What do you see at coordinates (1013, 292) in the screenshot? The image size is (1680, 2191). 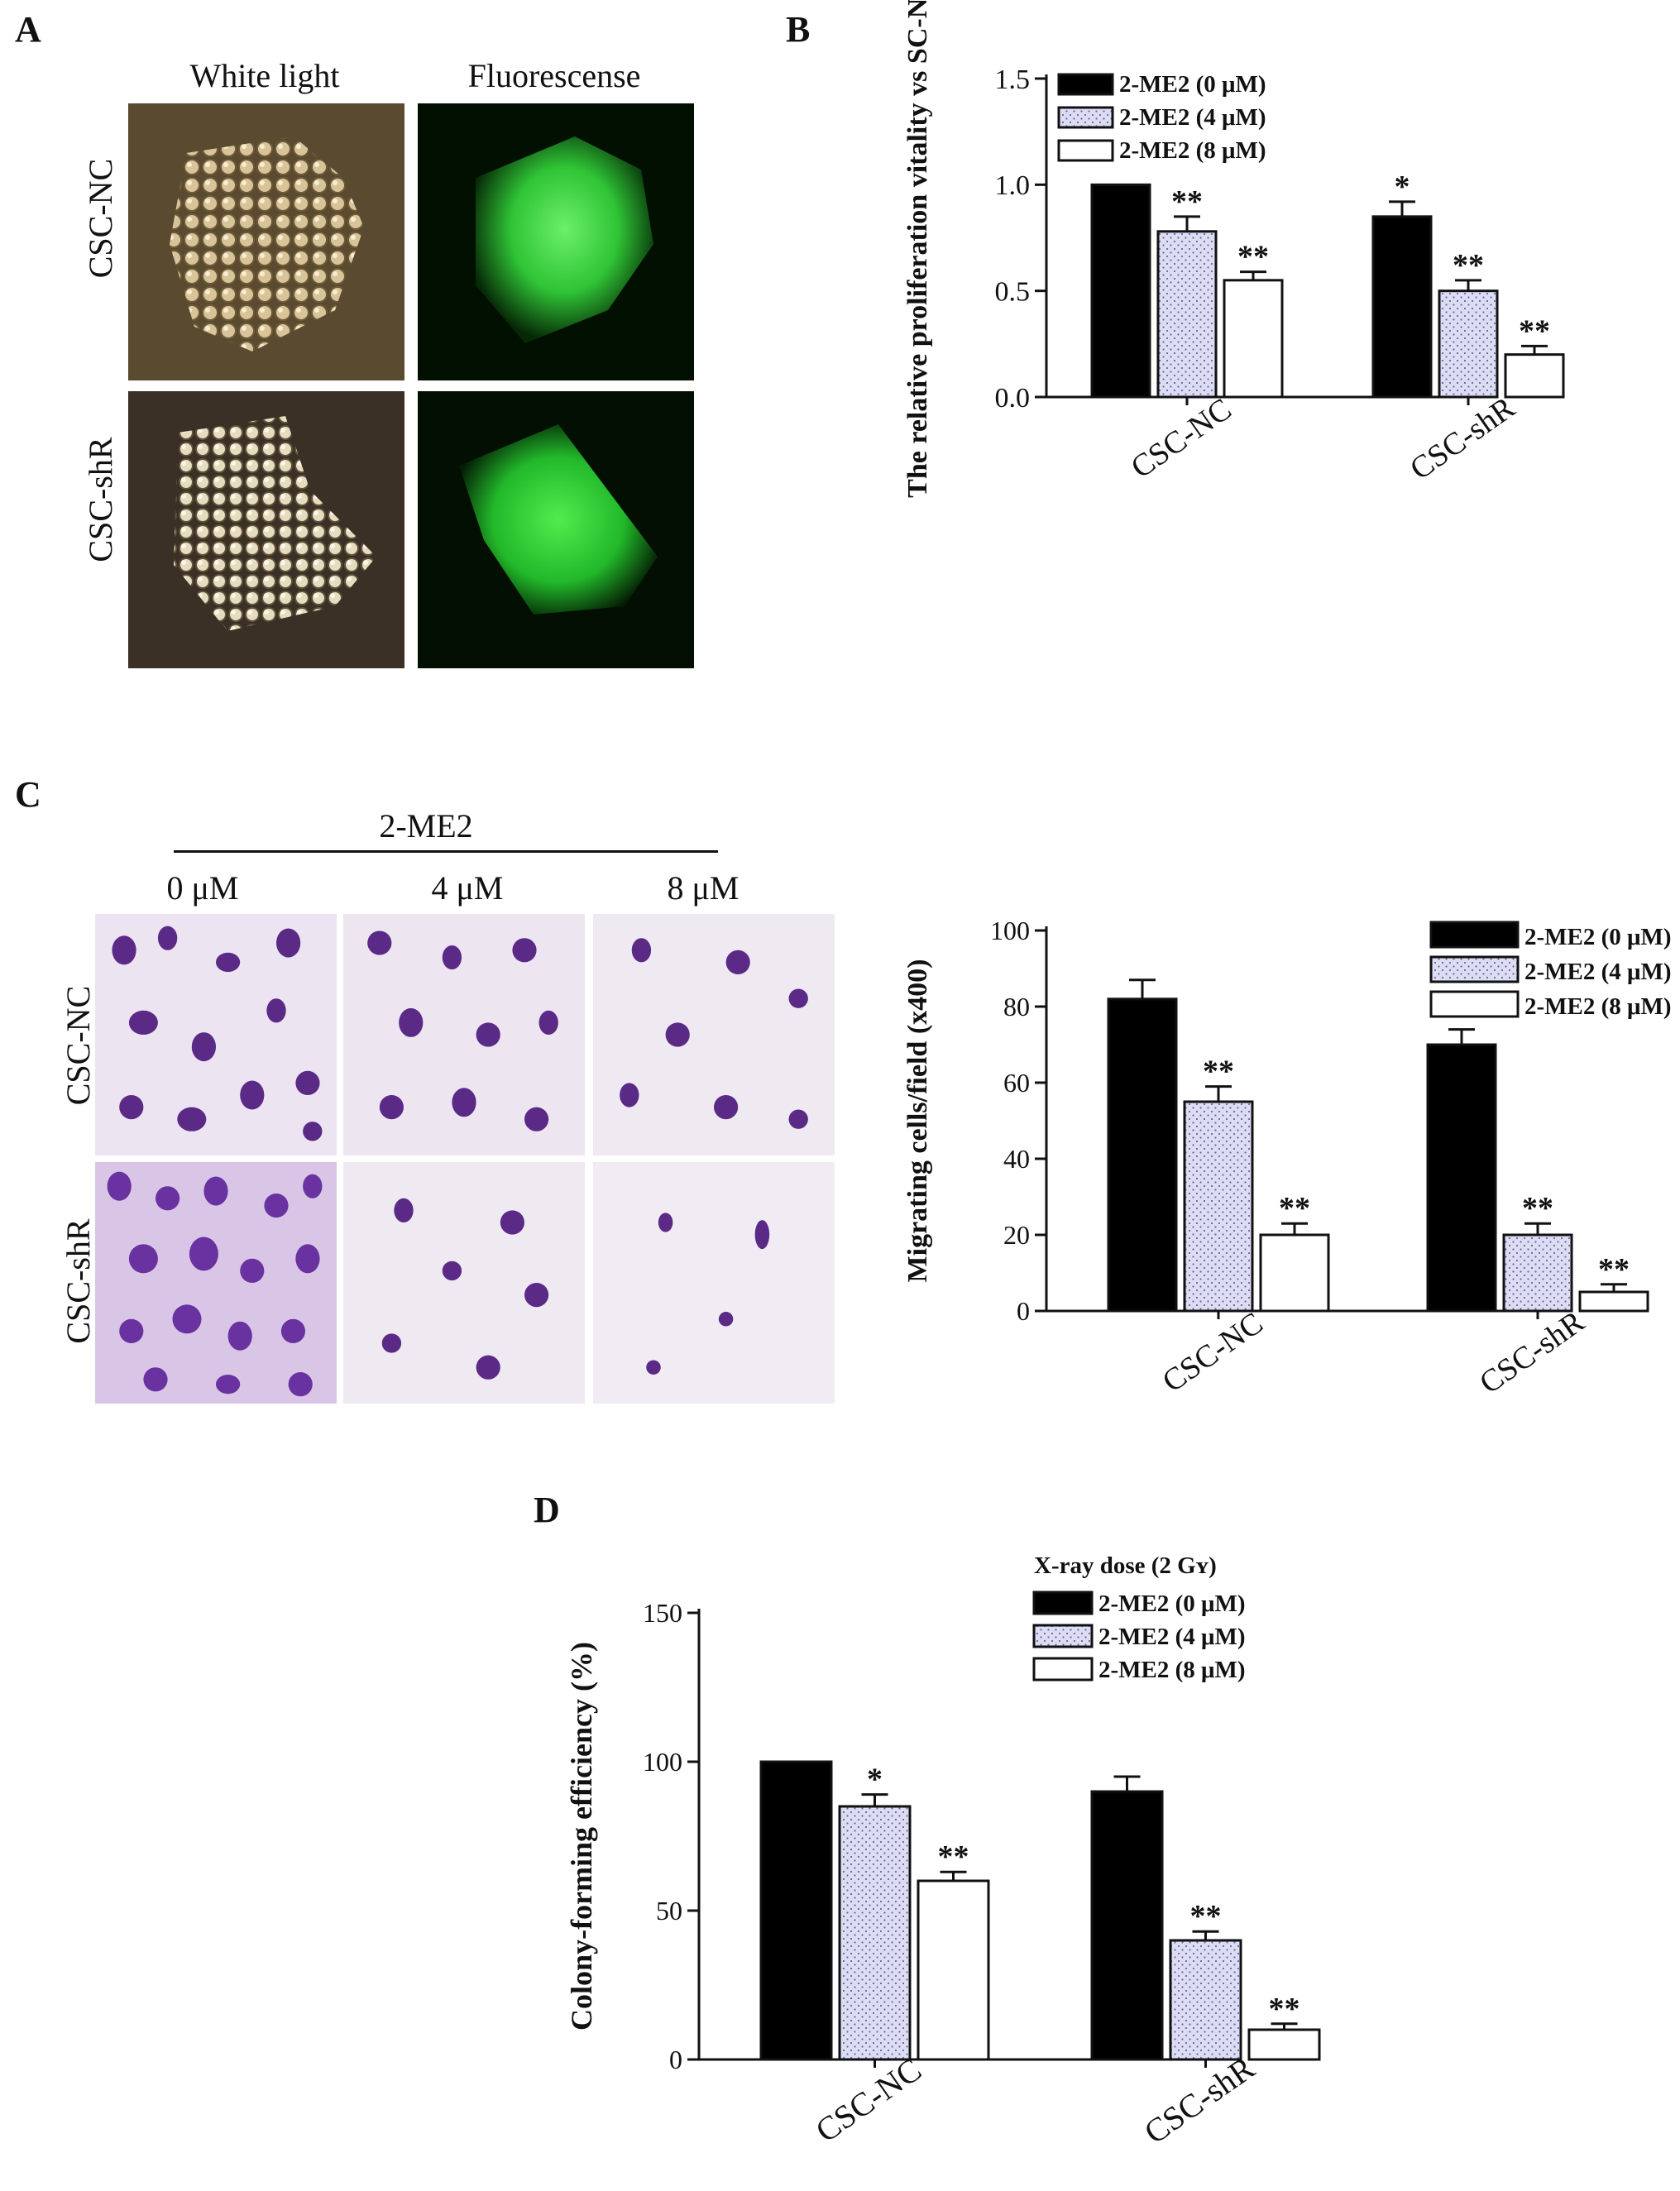 I see `y-tick-label: 0.5` at bounding box center [1013, 292].